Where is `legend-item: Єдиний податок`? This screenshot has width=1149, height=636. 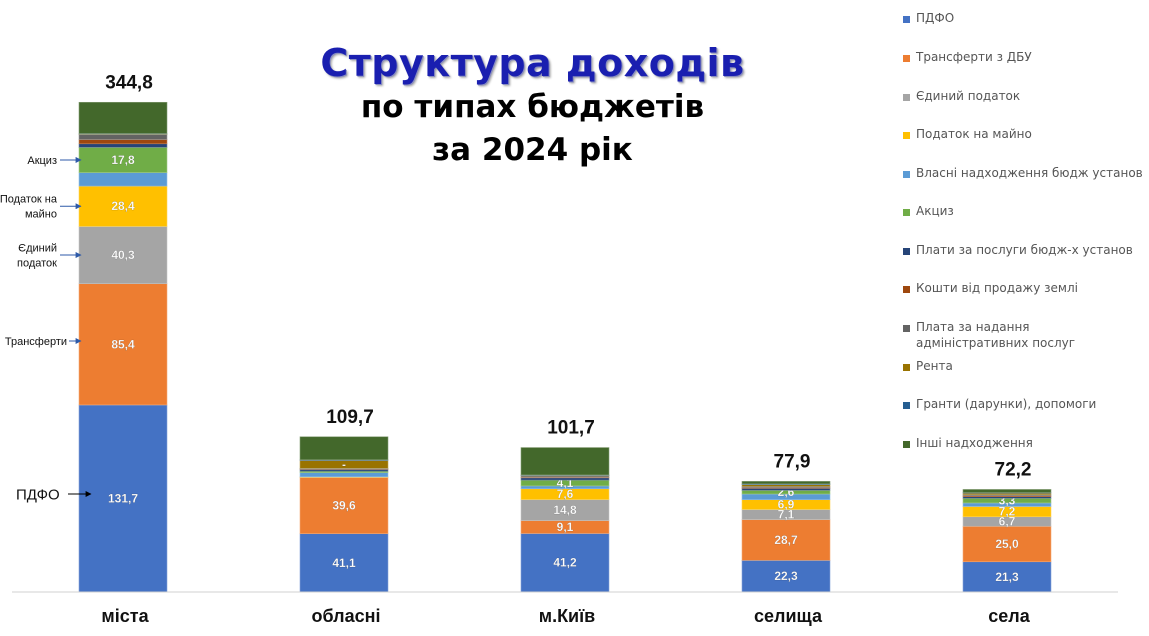
legend-item: Єдиний податок is located at coordinates (1023, 96).